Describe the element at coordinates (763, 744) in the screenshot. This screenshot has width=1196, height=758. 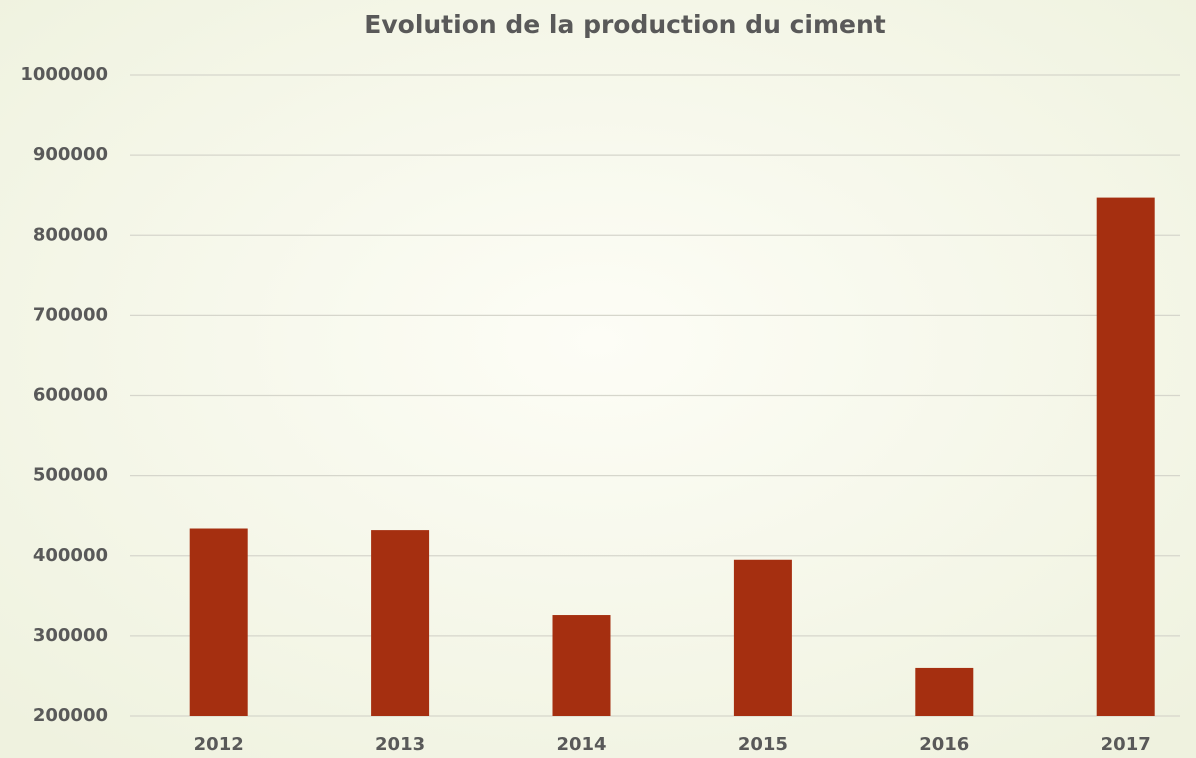
I see `x-tick-label: 2015` at that location.